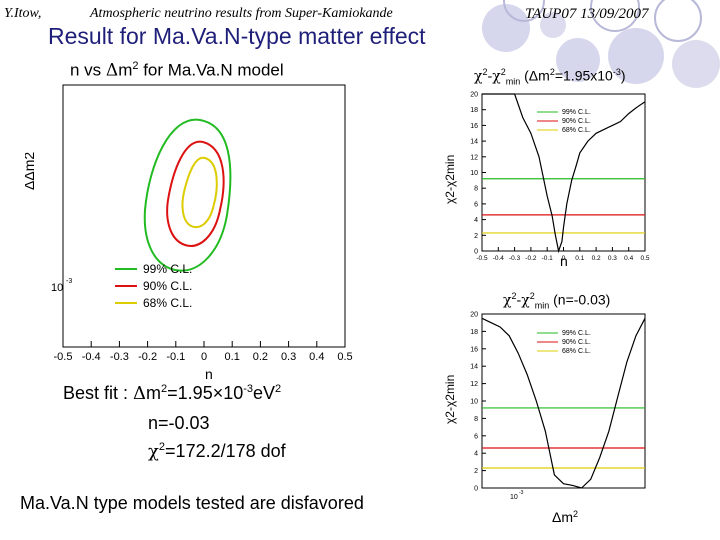 This screenshot has width=720, height=540. Describe the element at coordinates (514, 497) in the screenshot. I see `right-chart2-xtick: 10` at that location.